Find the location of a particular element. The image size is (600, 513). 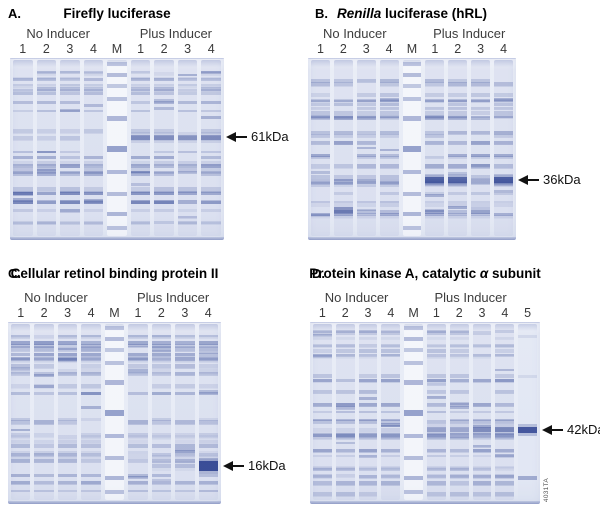

gel-panel-A is located at coordinates (117, 149).